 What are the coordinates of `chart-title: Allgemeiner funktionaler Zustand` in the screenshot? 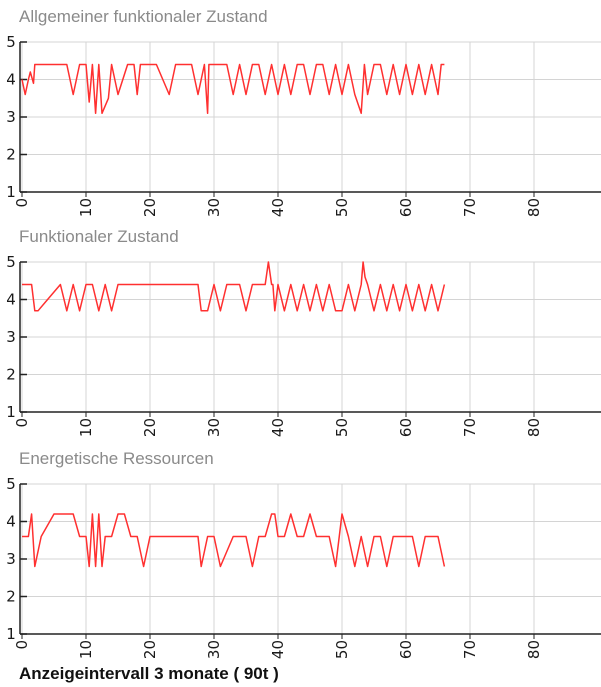 It's located at (143, 16).